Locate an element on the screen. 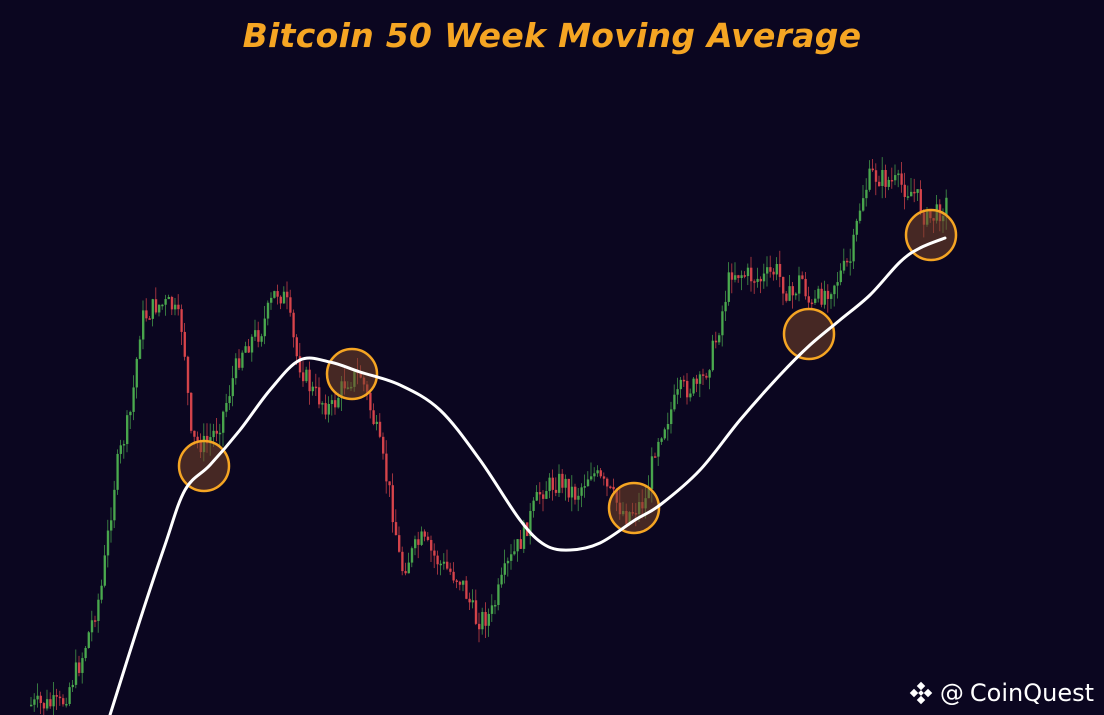 This screenshot has height=715, width=1104. watermark-at: @ is located at coordinates (951, 693).